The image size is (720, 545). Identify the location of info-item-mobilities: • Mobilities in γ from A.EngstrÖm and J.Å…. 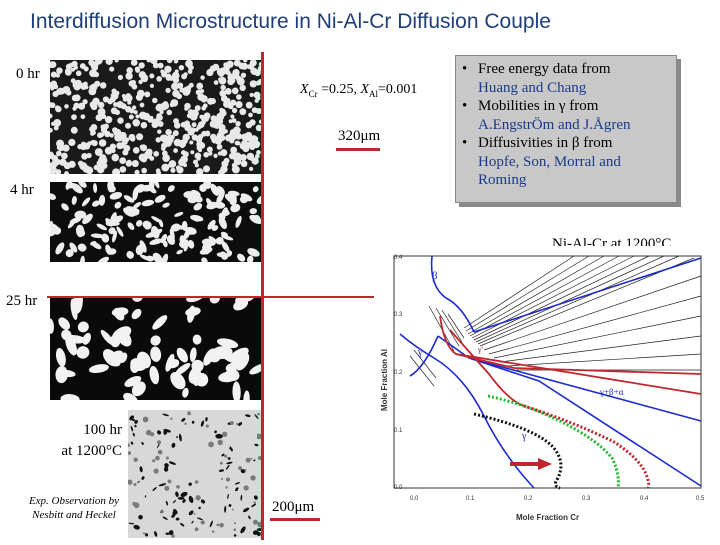
(566, 115).